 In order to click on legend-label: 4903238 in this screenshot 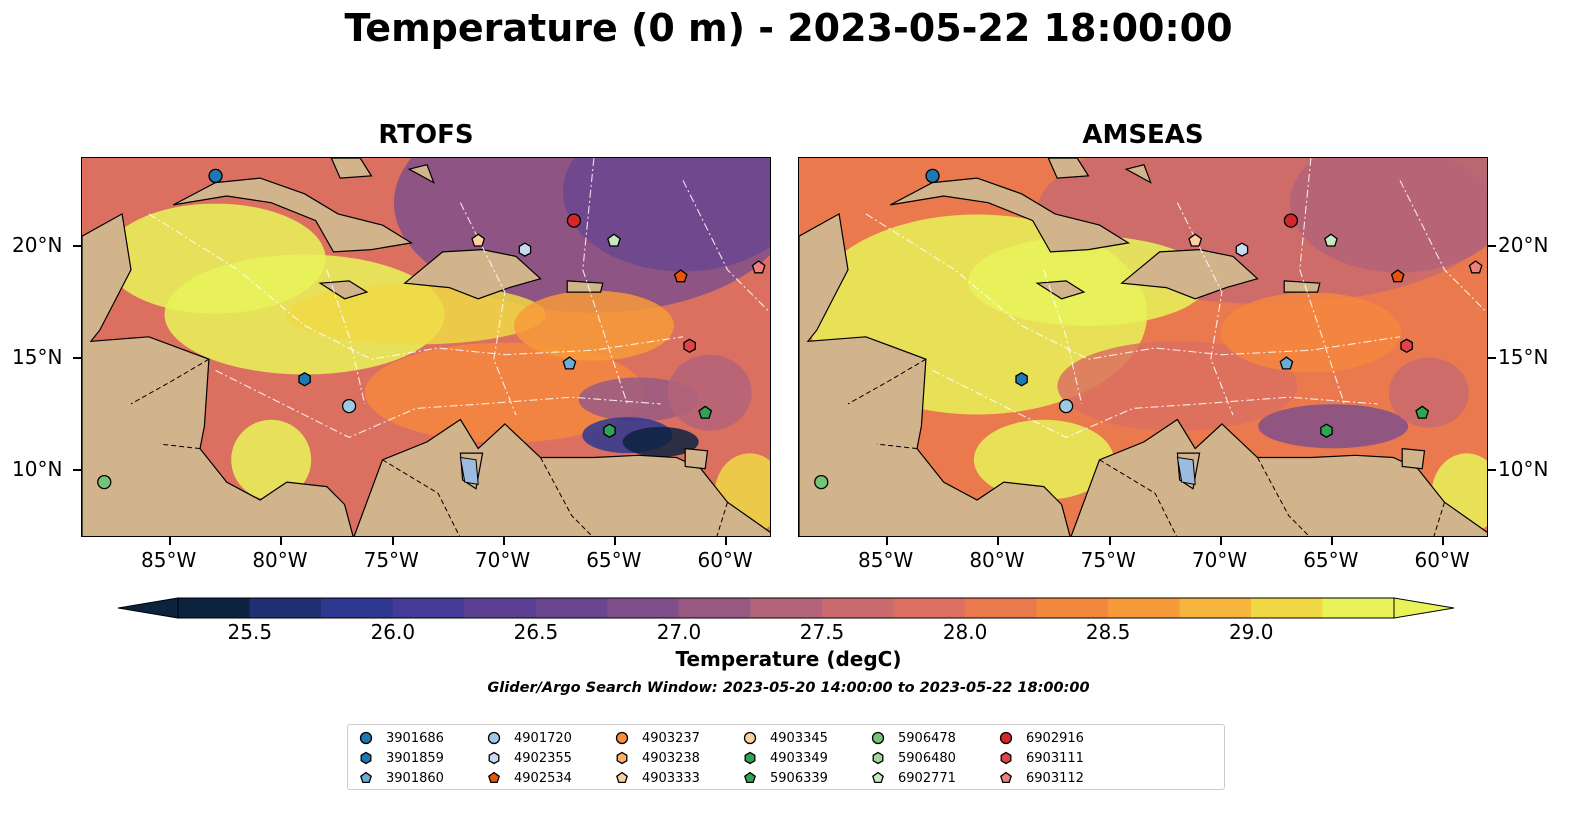, I will do `click(671, 758)`.